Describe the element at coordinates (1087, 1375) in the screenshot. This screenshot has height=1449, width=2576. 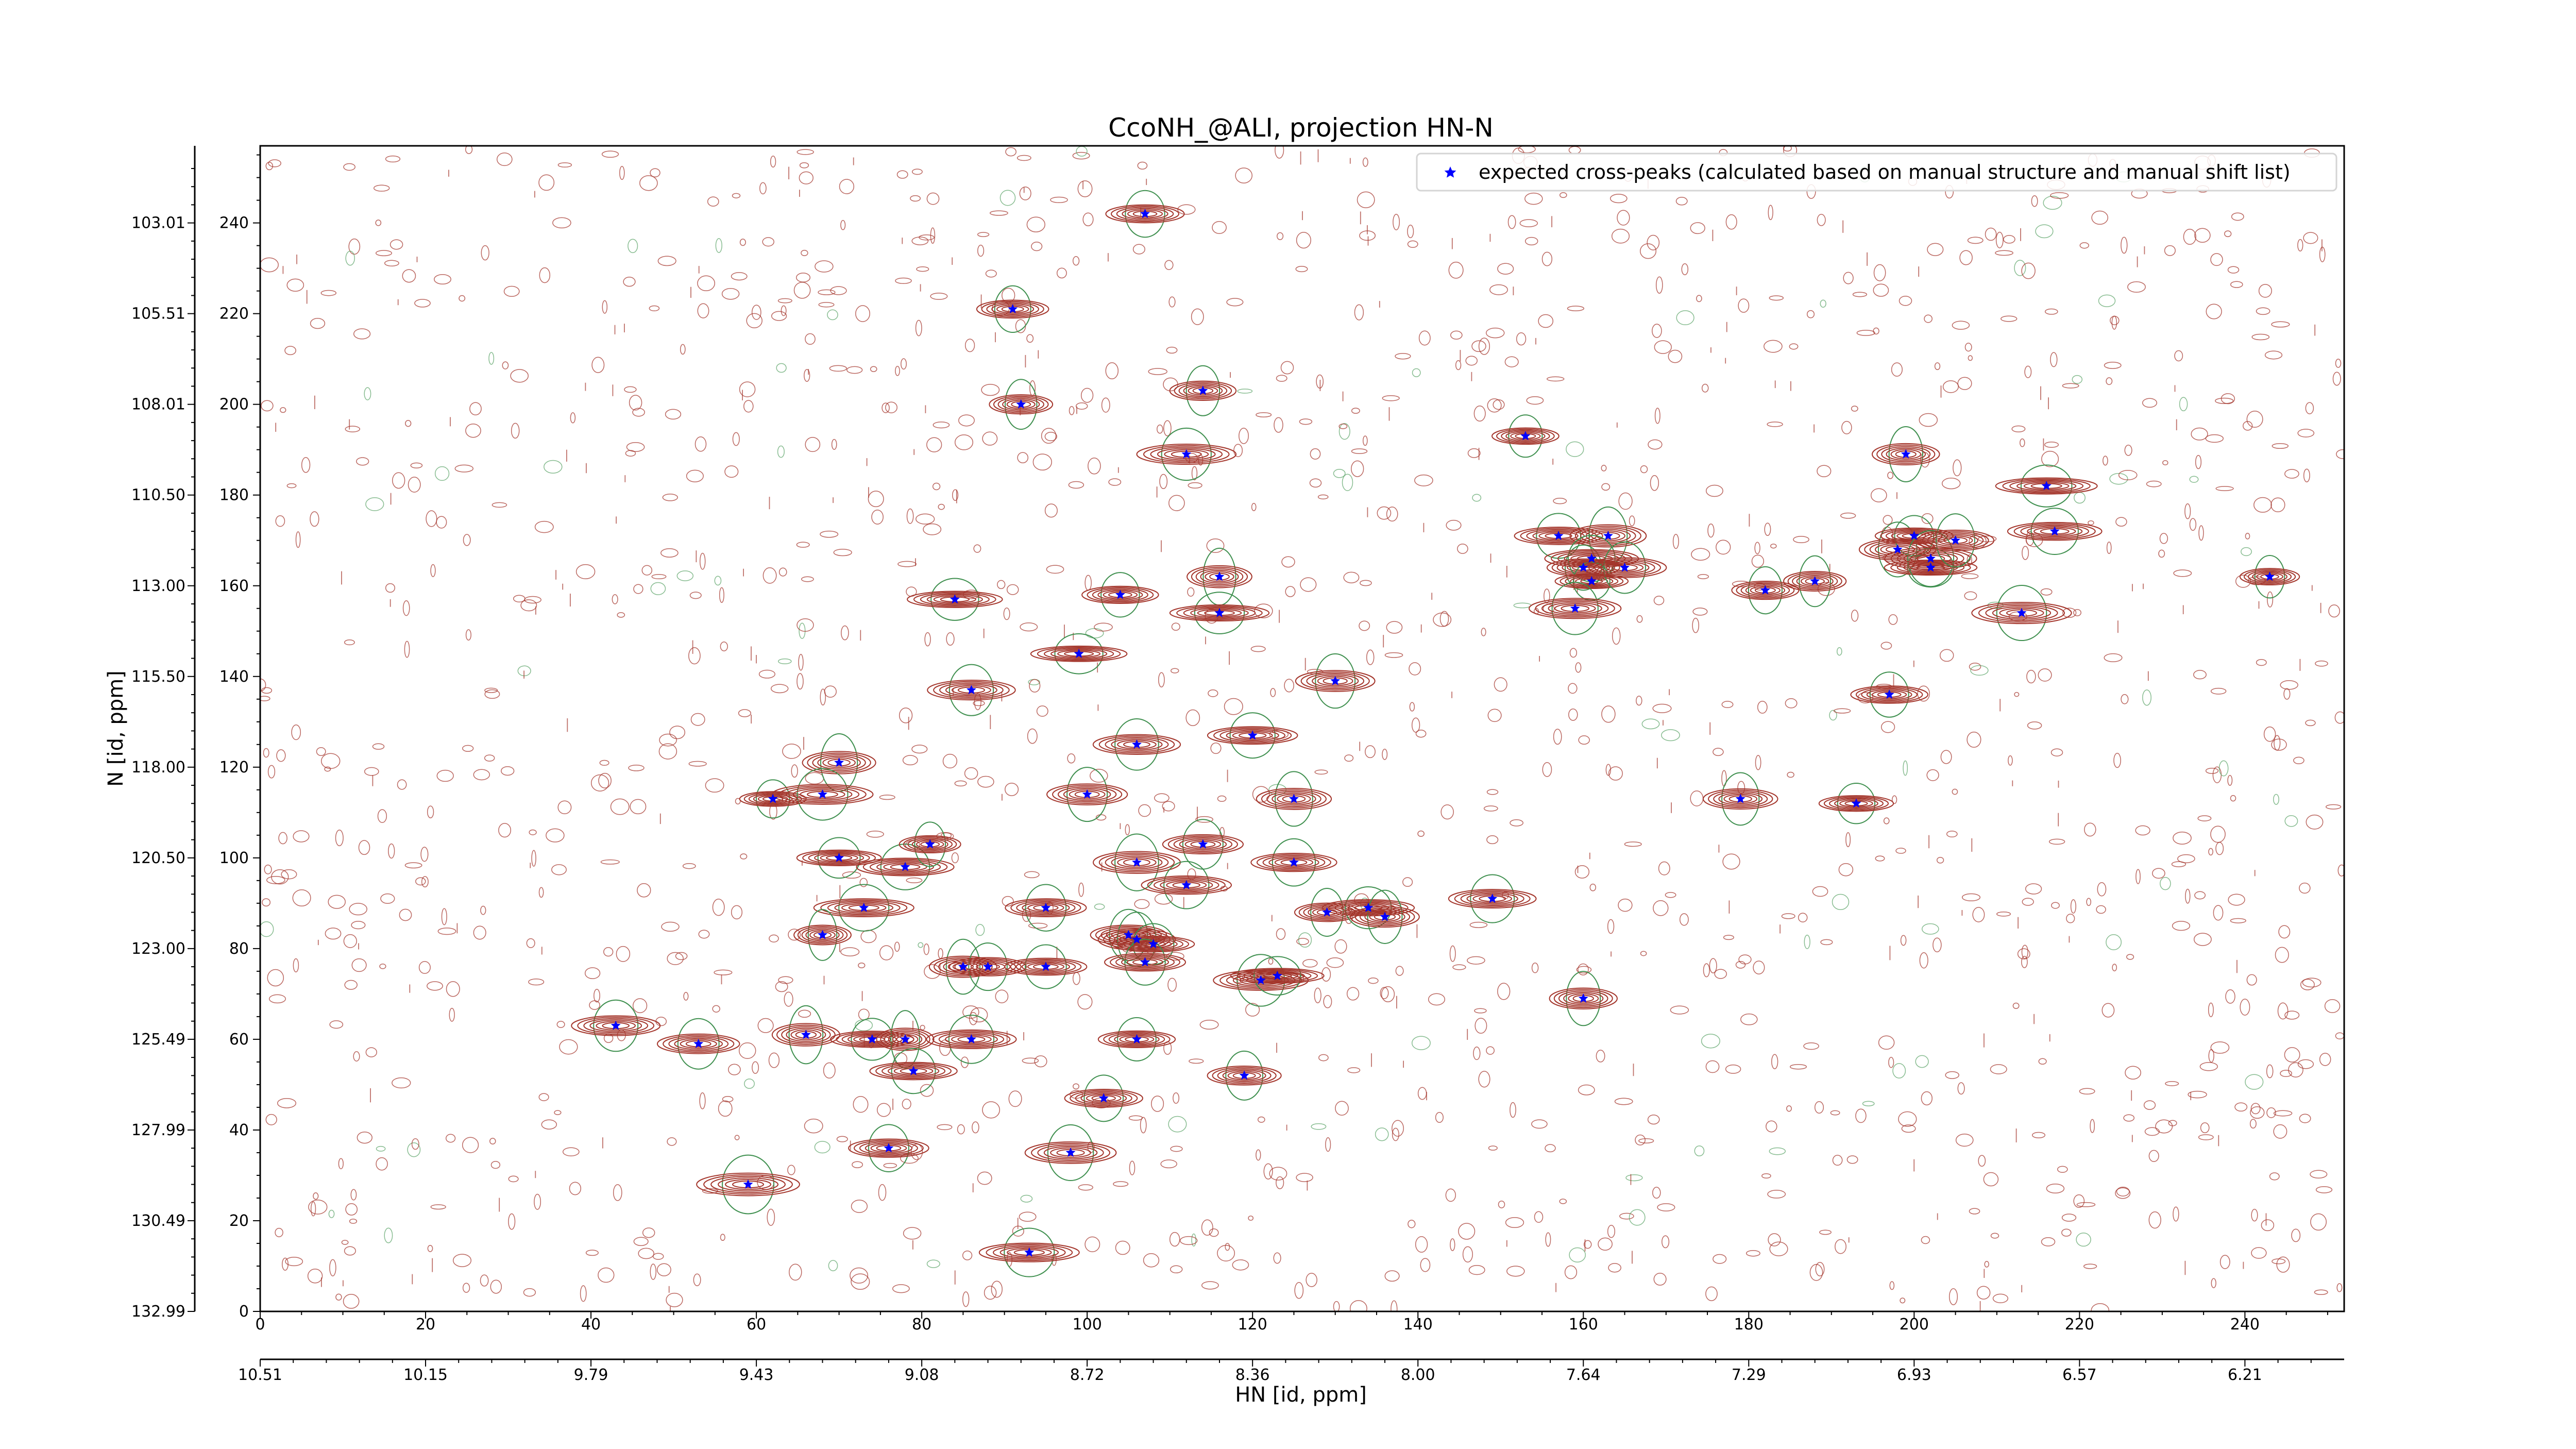
I see `x-ppm-tick-label: 8.72` at that location.